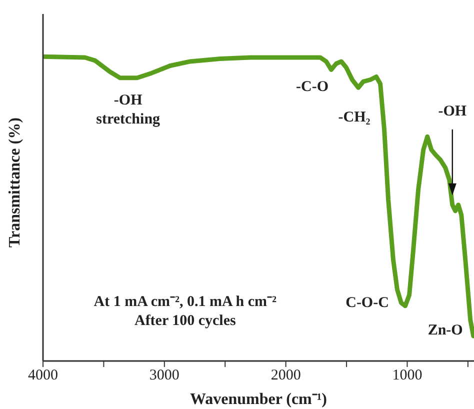 The width and height of the screenshot is (474, 409). What do you see at coordinates (285, 376) in the screenshot?
I see `x-tick-label: 2000` at bounding box center [285, 376].